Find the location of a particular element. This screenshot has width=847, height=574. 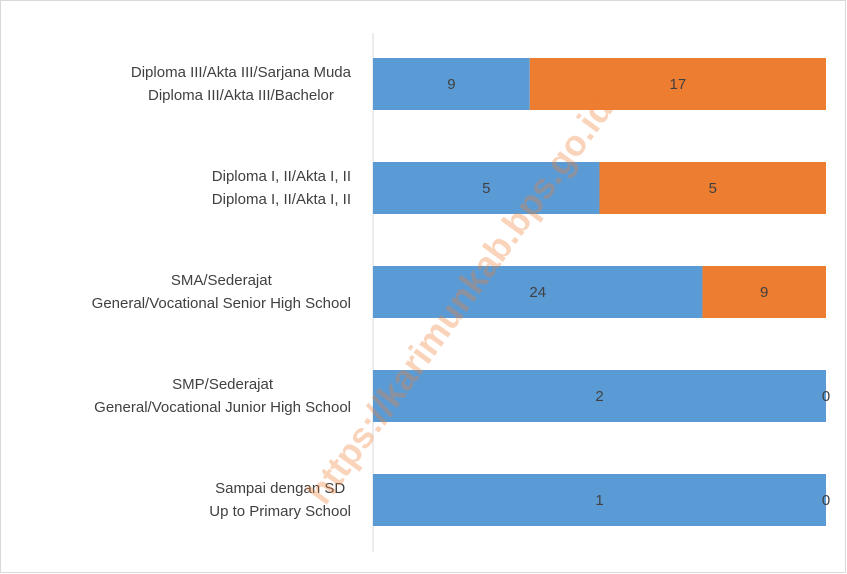

category-label: Diploma III/Akta III/Bachelor is located at coordinates (241, 95).